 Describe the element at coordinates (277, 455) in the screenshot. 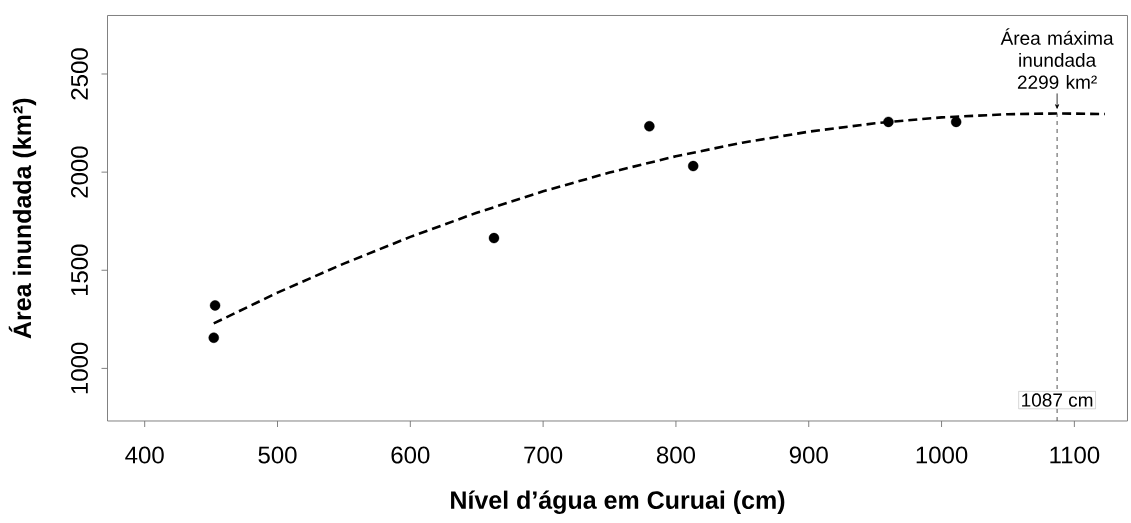

I see `x-tick-label: 500` at that location.